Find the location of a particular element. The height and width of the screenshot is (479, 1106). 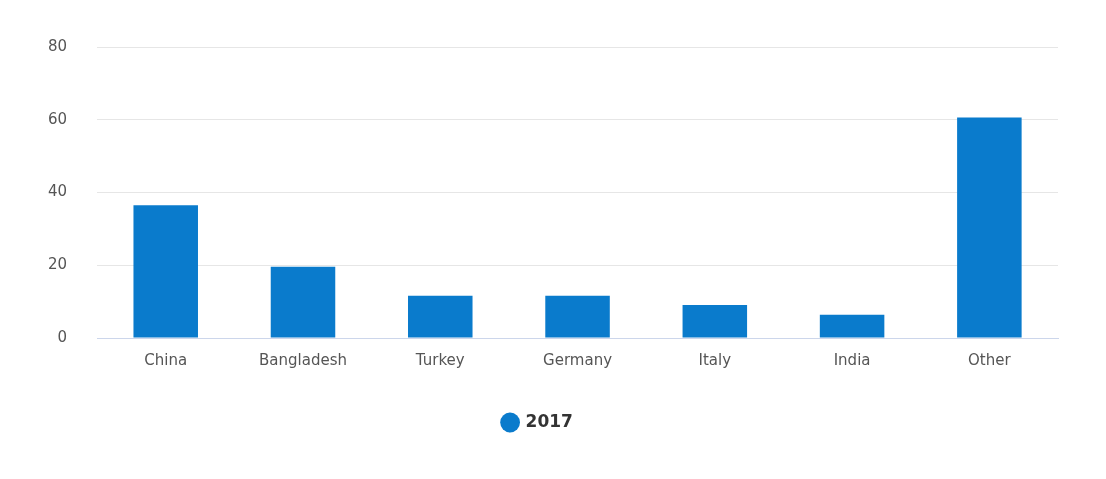

x-tick-label: India is located at coordinates (852, 359).